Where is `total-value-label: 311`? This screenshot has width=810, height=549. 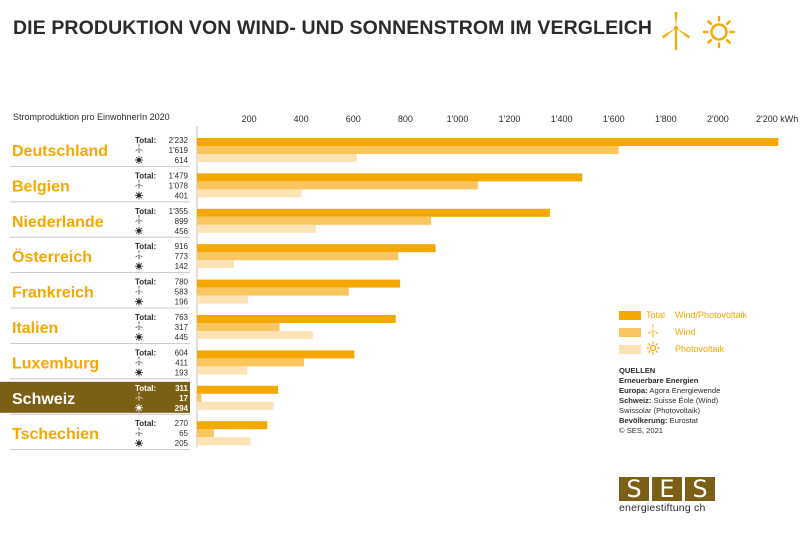 total-value-label: 311 is located at coordinates (181, 388).